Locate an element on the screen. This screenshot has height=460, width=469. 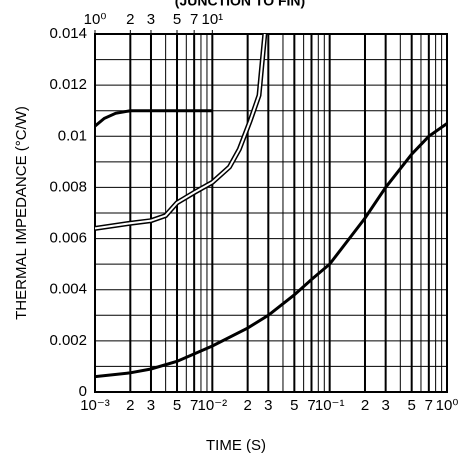
y-tick-label: 0.01 is located at coordinates (72, 135).